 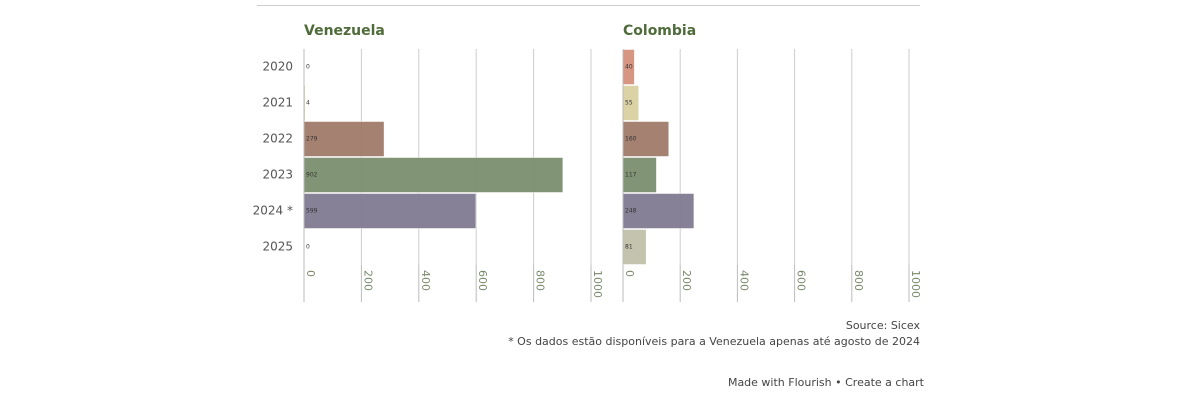 What do you see at coordinates (631, 211) in the screenshot?
I see `value-label: 248` at bounding box center [631, 211].